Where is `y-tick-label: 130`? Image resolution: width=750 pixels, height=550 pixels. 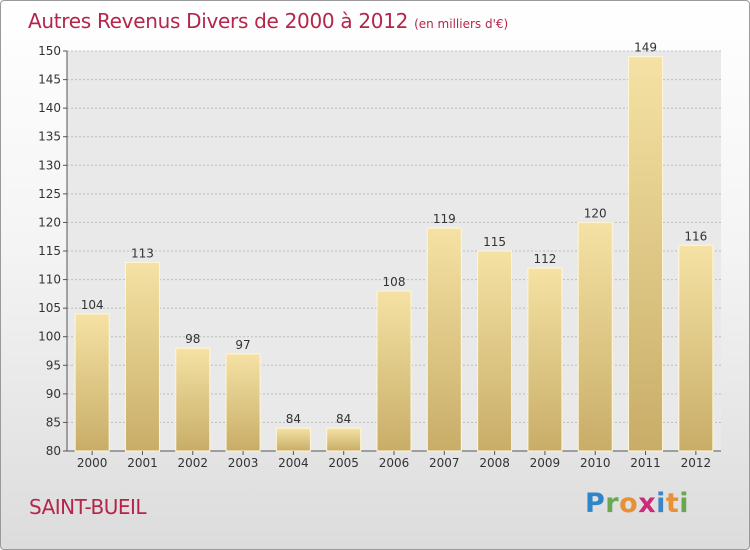 y-tick-label: 130 is located at coordinates (49, 165).